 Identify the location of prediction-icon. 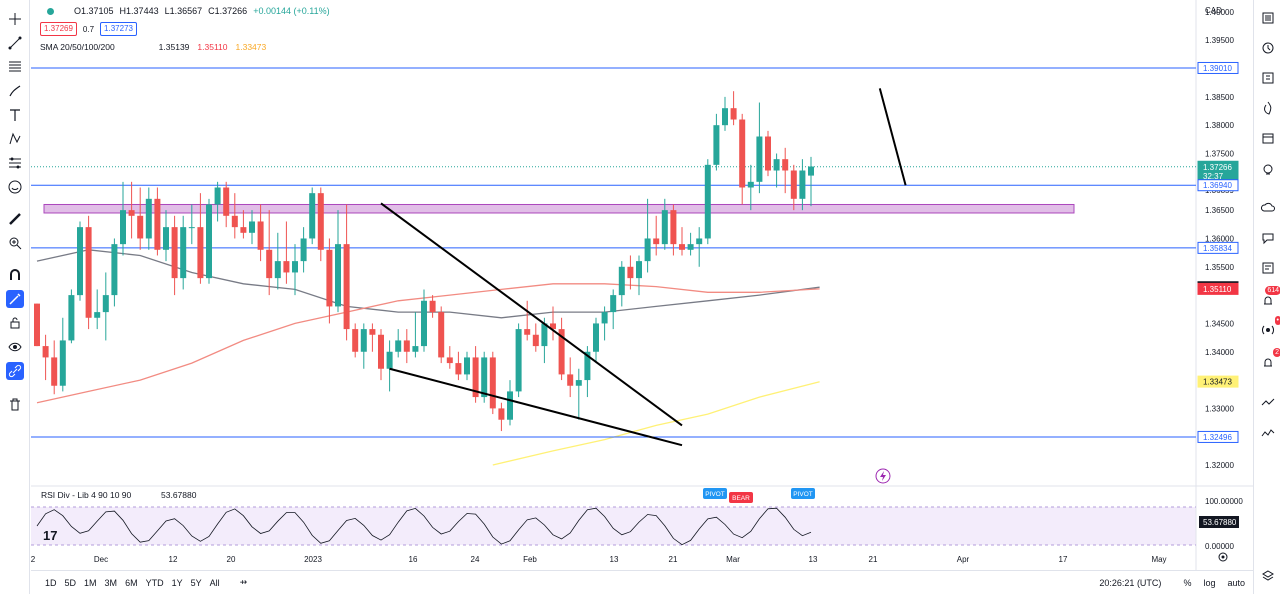
(15, 163).